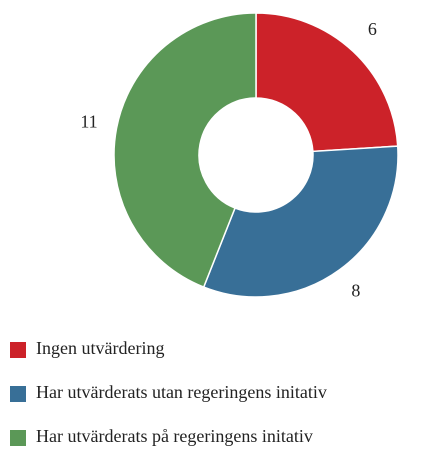  I want to click on donut-slice, so click(327, 82).